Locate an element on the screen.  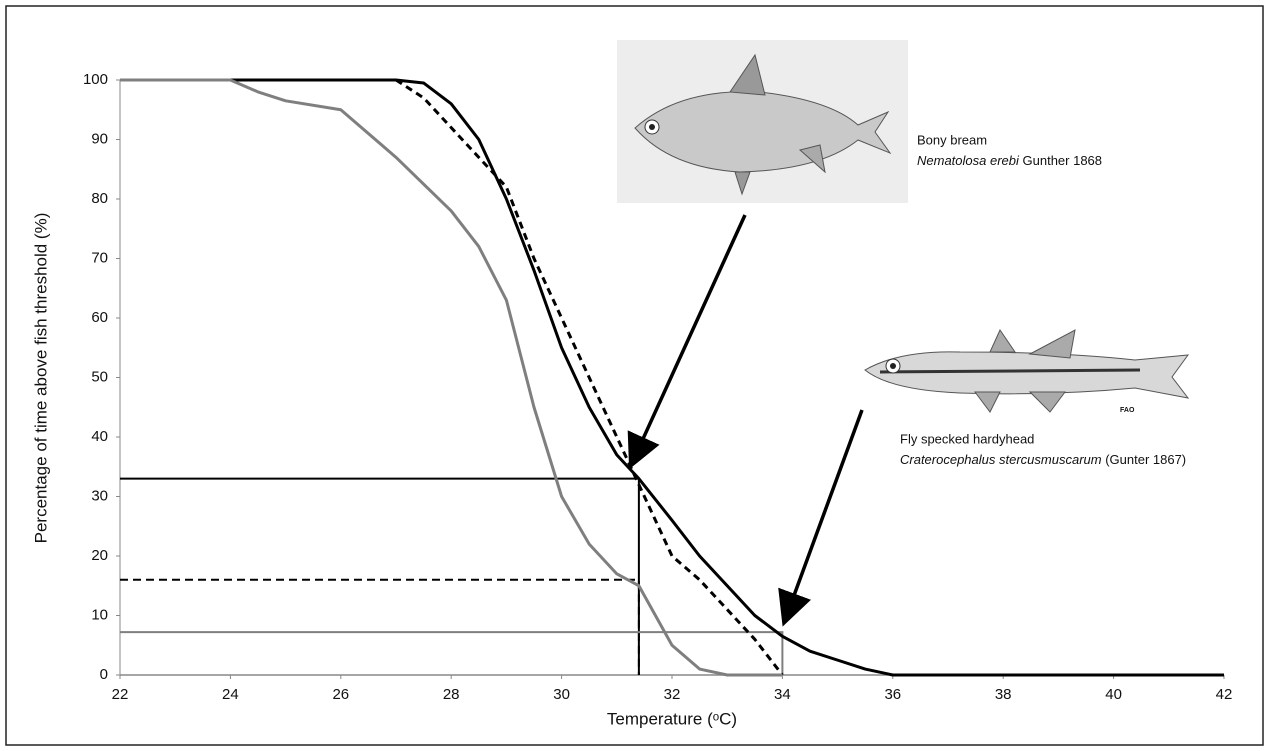
author: Gunther 1868 is located at coordinates (1063, 160).